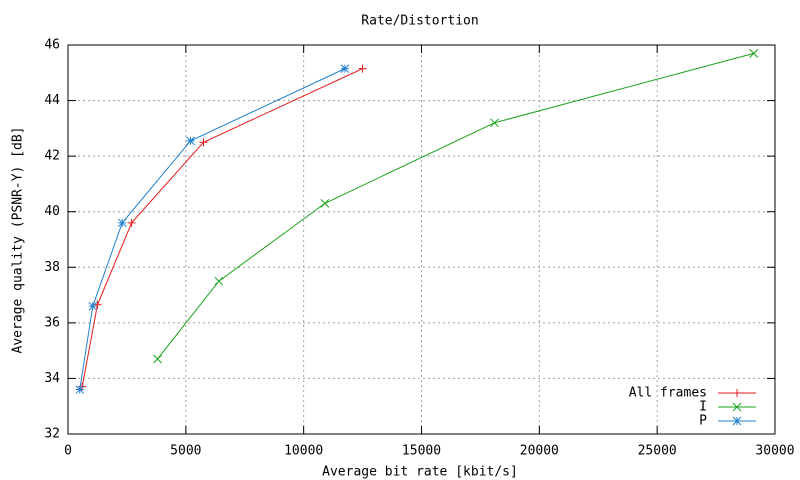 This screenshot has width=800, height=480. Describe the element at coordinates (421, 451) in the screenshot. I see `x-tick-label: 15000` at that location.